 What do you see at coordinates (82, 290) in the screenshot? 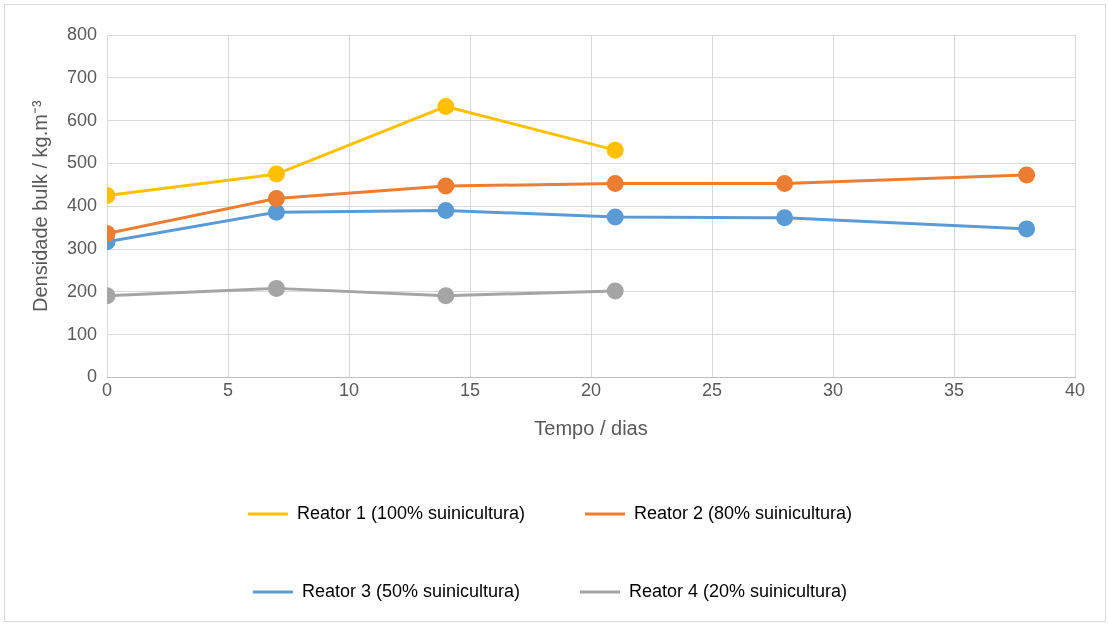
I see `y-tick-label: 200` at bounding box center [82, 290].